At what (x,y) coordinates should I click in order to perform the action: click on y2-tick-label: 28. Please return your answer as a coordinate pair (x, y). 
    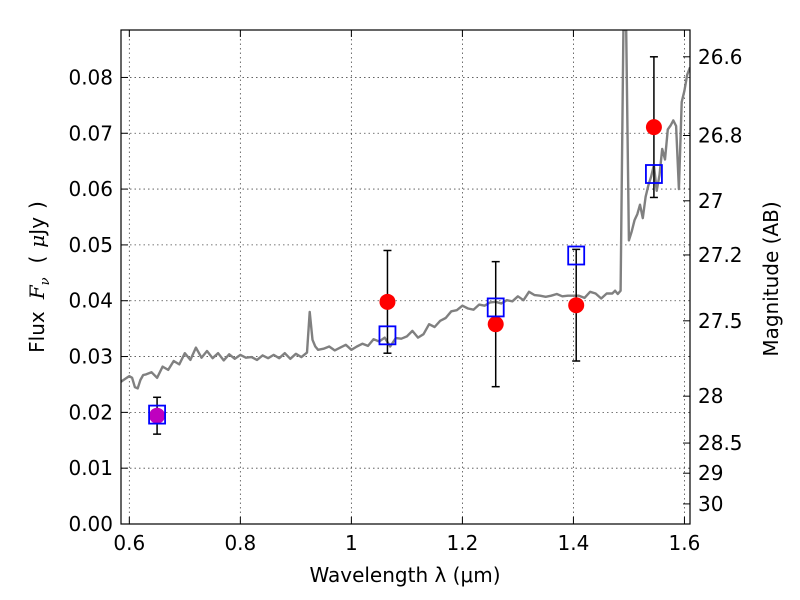
    Looking at the image, I should click on (710, 396).